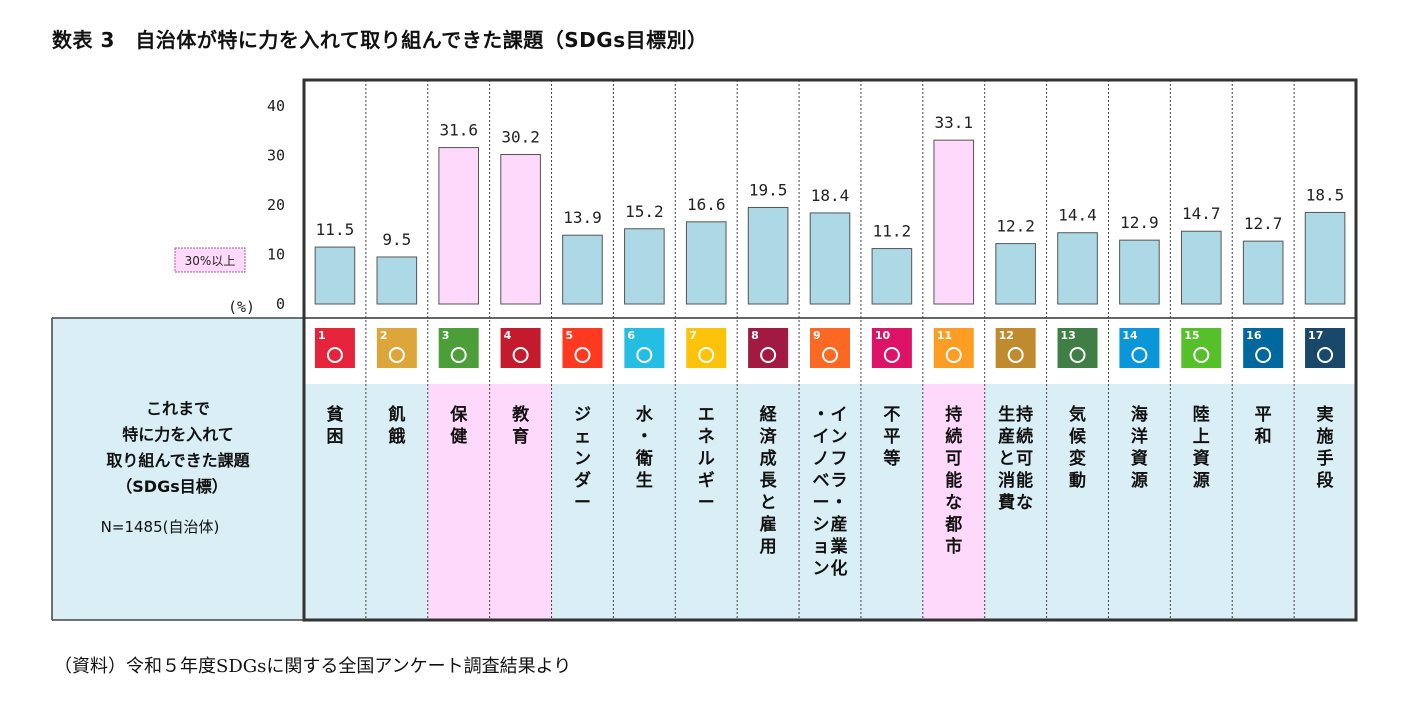  I want to click on sdg-goal-number: 14, so click(1130, 335).